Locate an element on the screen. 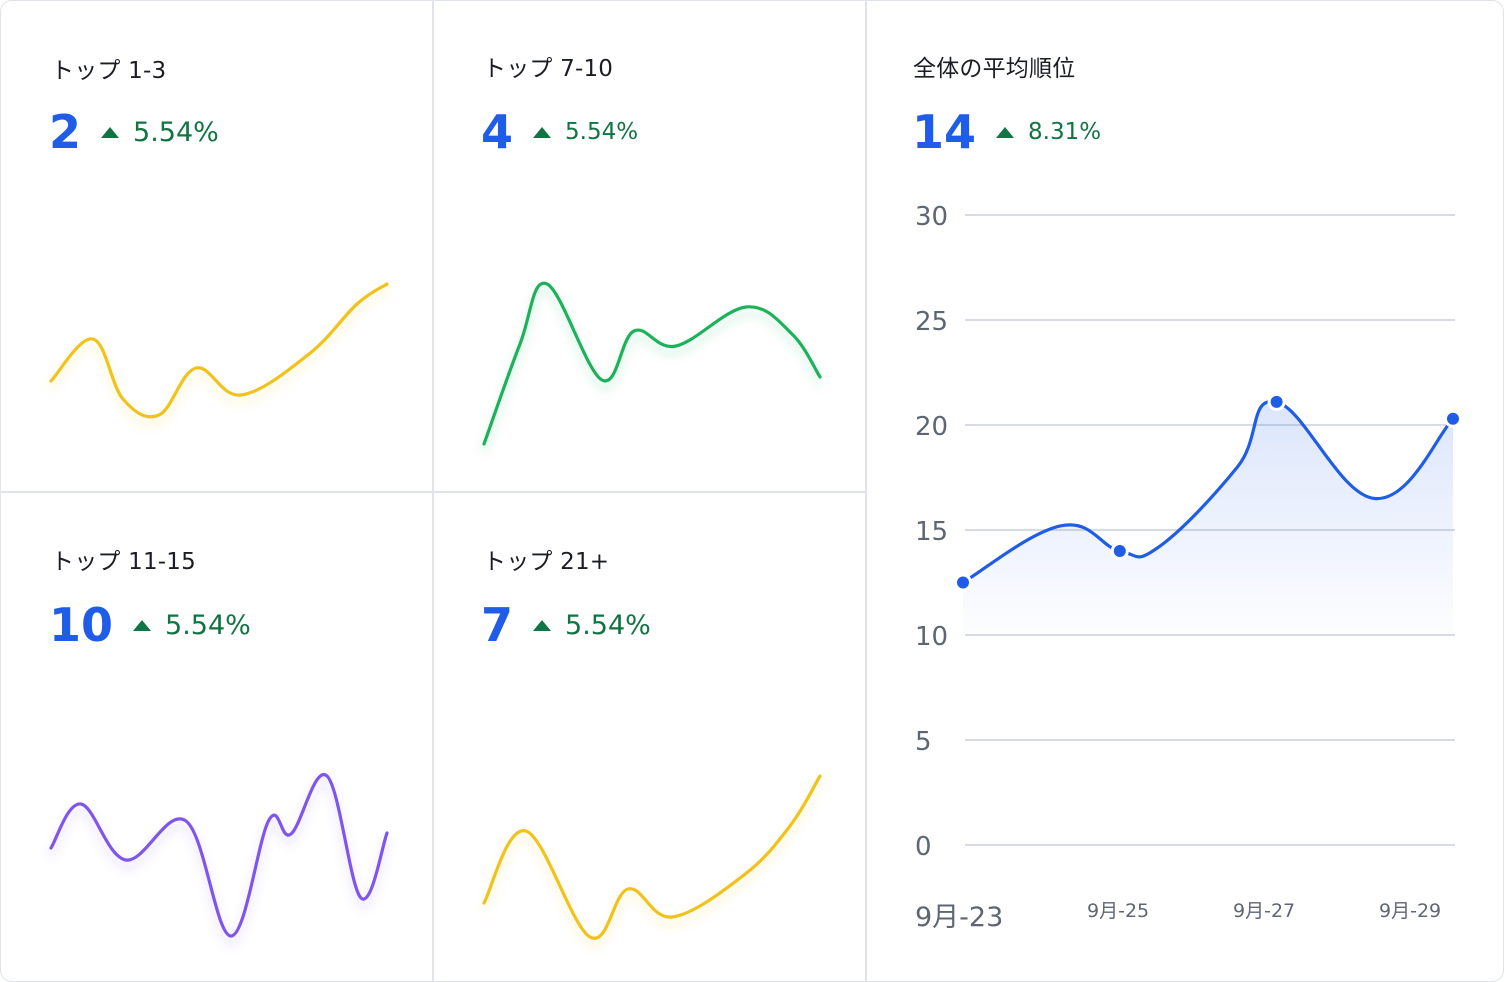 Image resolution: width=1504 pixels, height=982 pixels. metric-row: 7 5.54% is located at coordinates (566, 625).